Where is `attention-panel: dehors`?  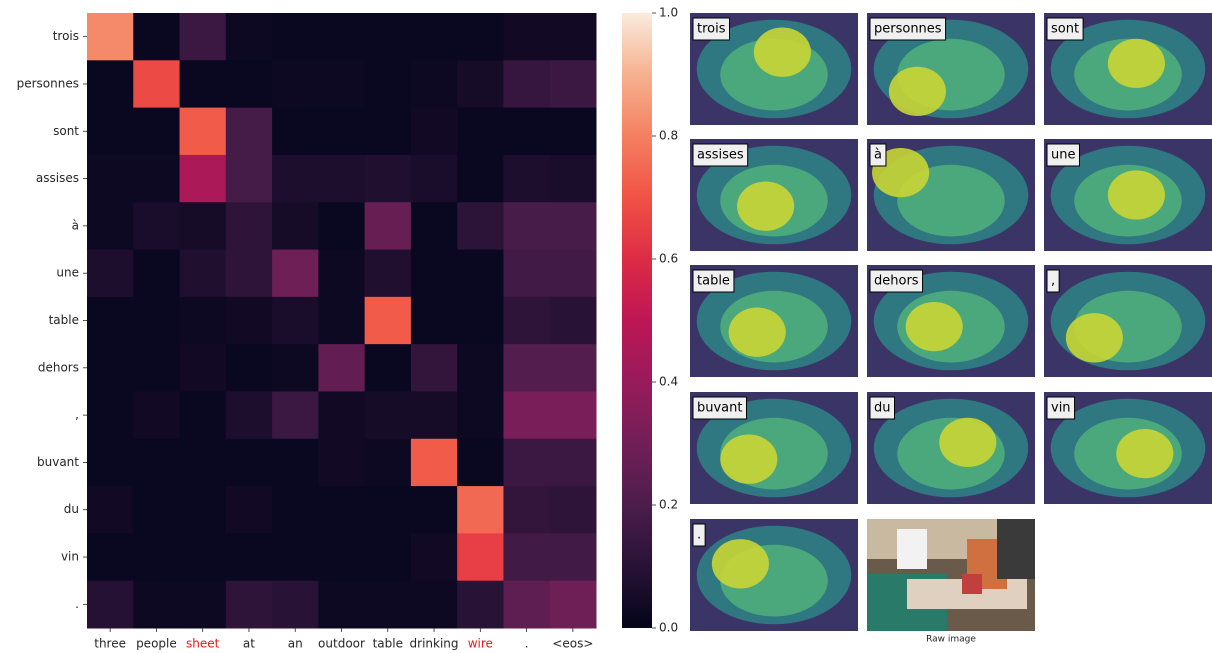
attention-panel: dehors is located at coordinates (951, 321).